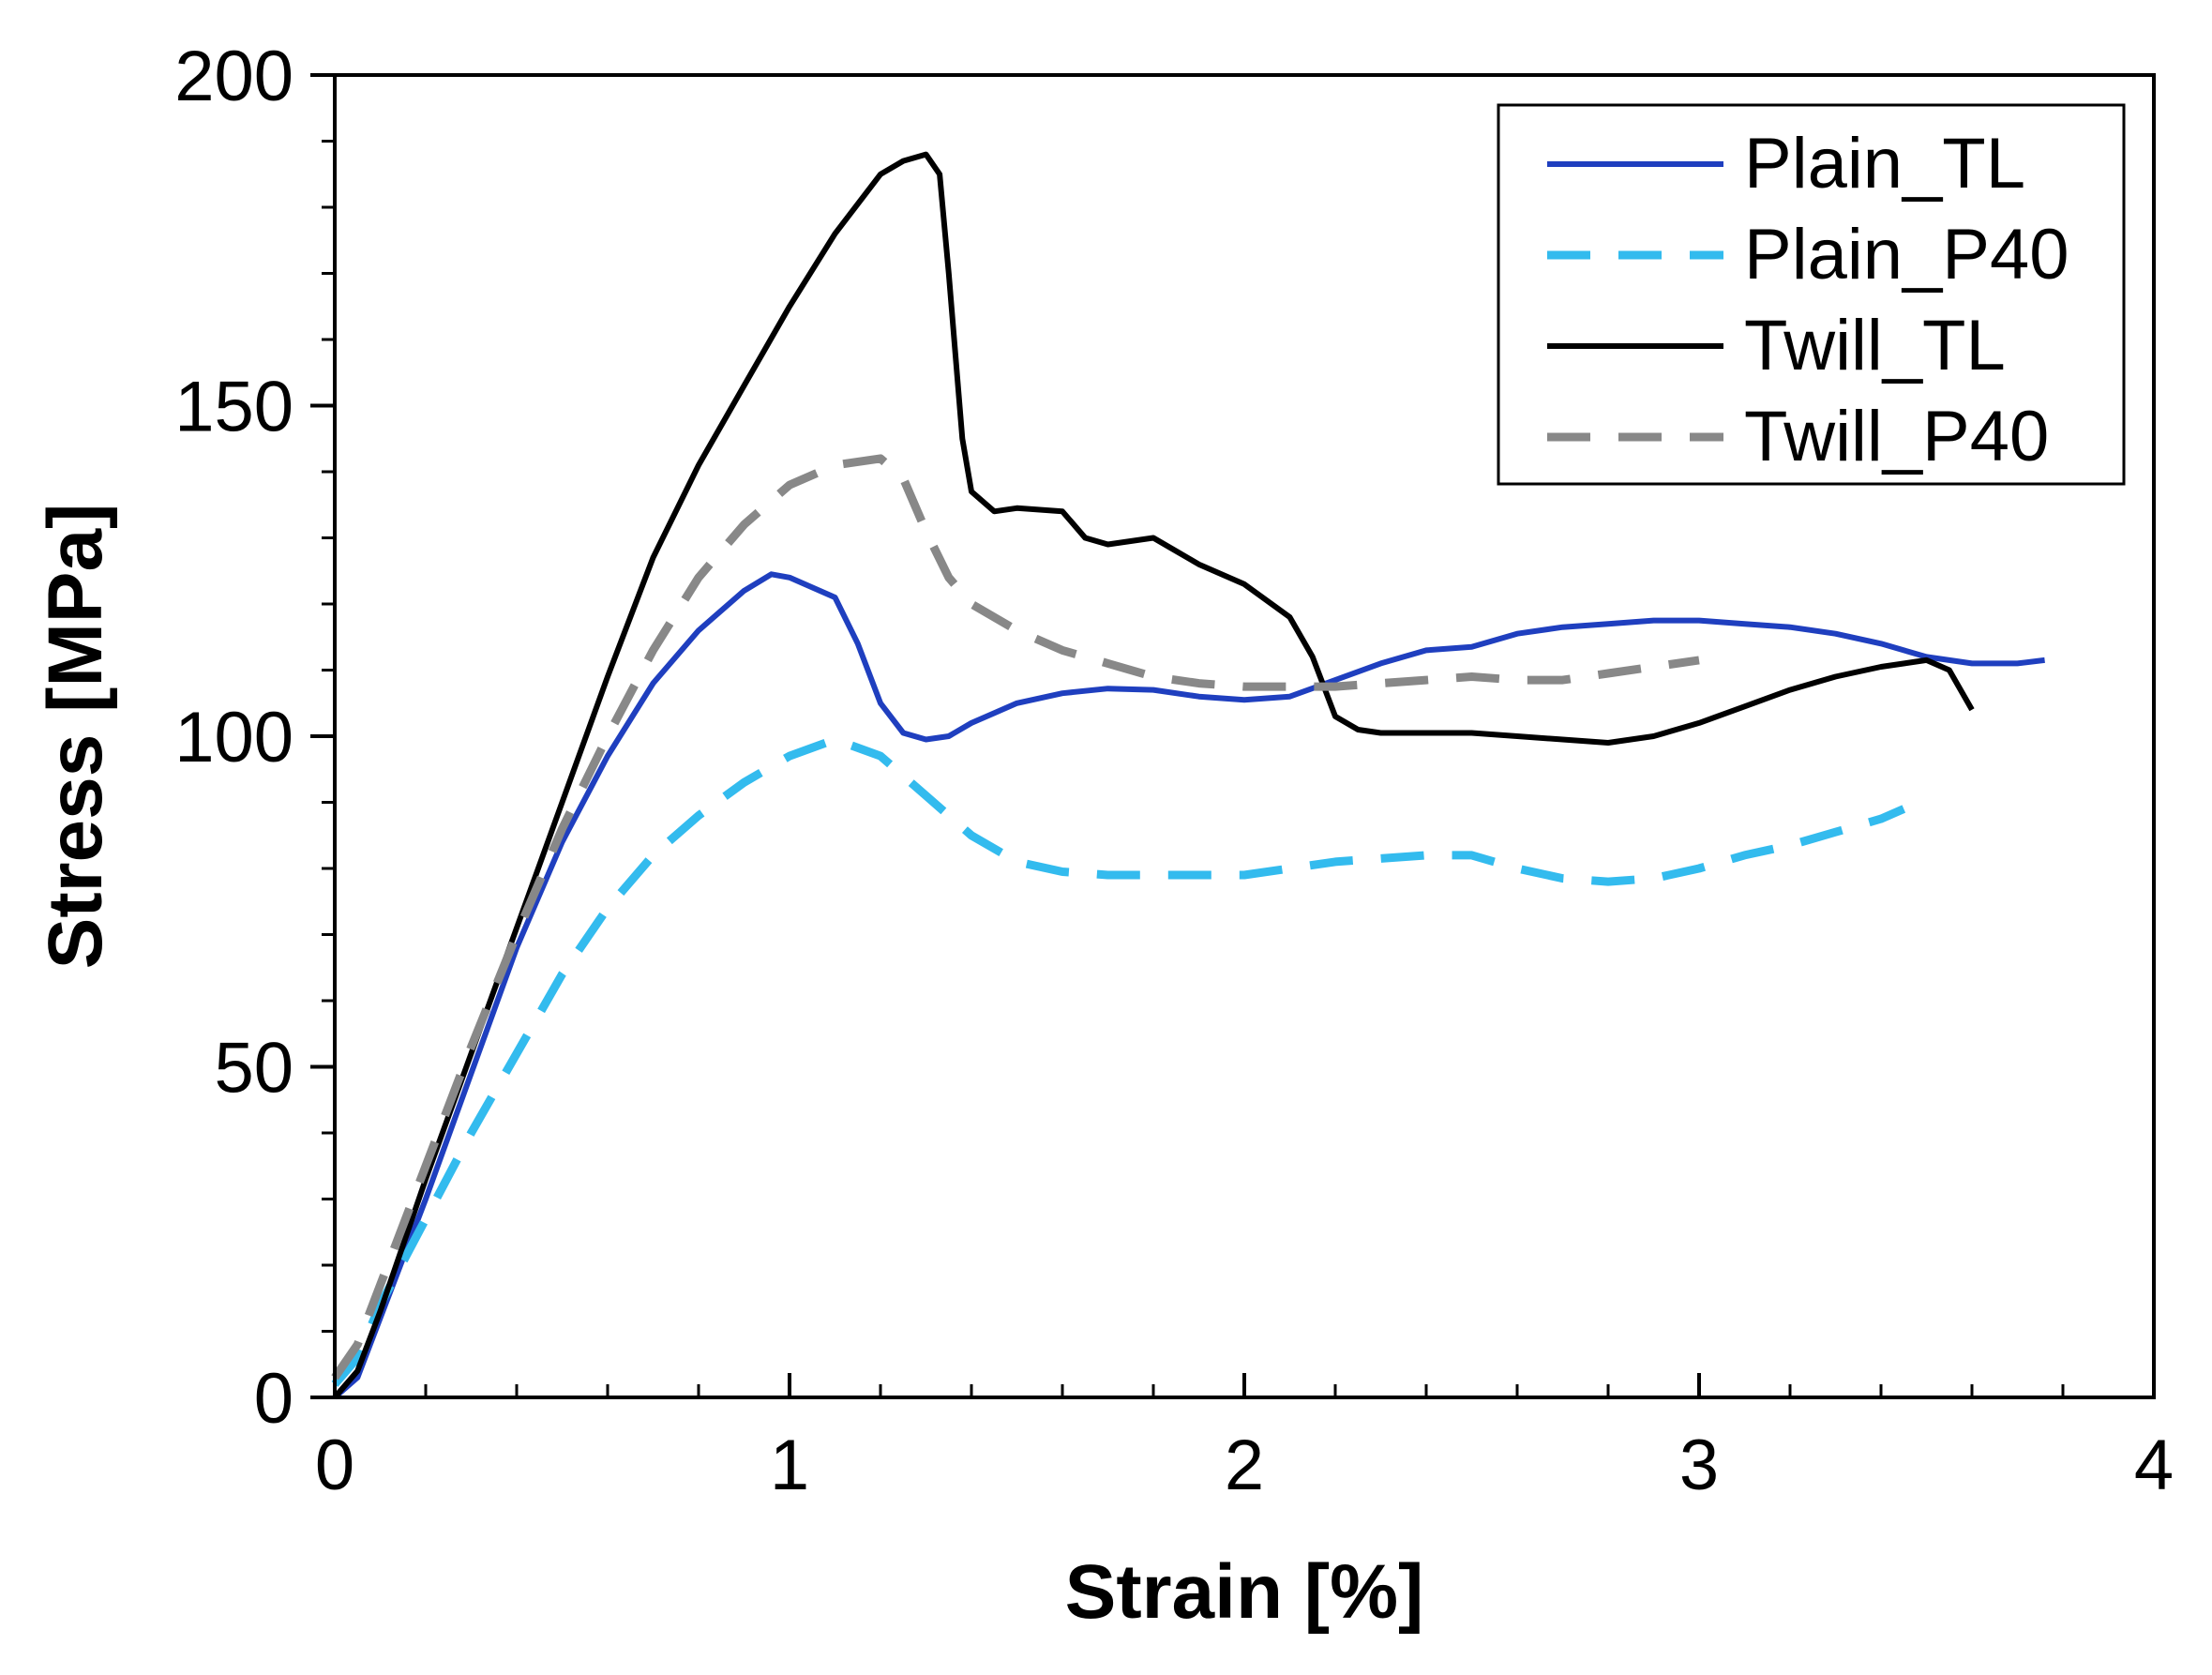 Image resolution: width=2212 pixels, height=1675 pixels. Describe the element at coordinates (233, 76) in the screenshot. I see `y-tick-label: 200` at that location.